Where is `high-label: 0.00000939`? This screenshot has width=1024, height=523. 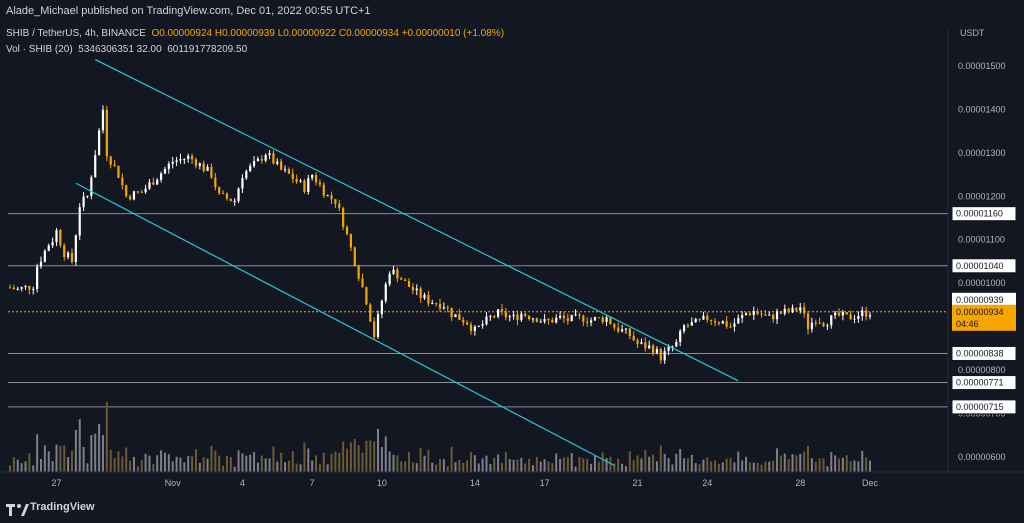
high-label: 0.00000939 is located at coordinates (980, 300).